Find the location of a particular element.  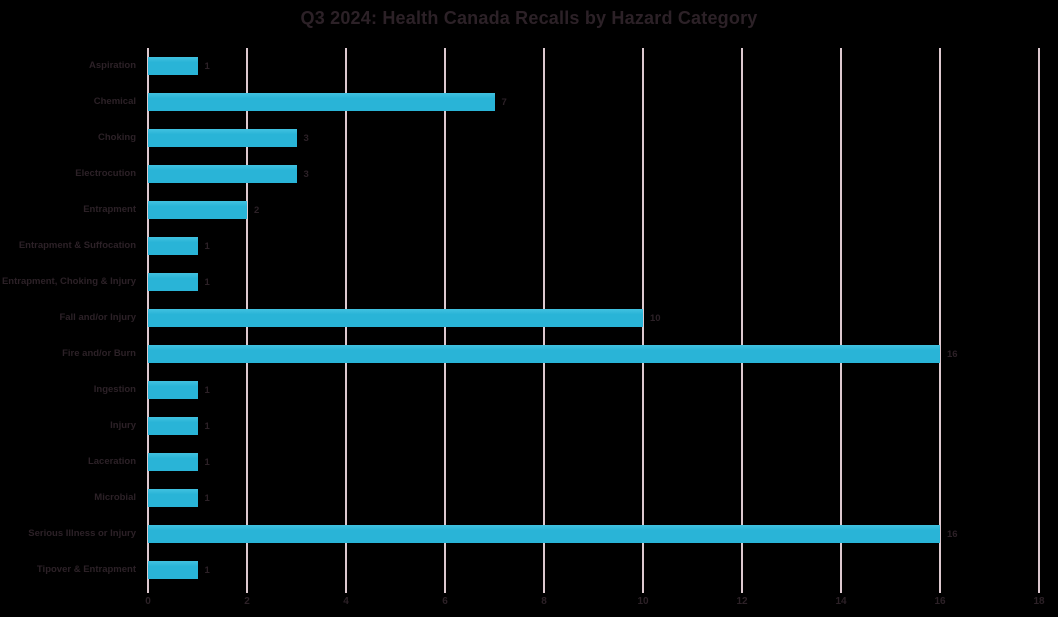

bar-row: Tipover & Entrapment 1 is located at coordinates (529, 570).